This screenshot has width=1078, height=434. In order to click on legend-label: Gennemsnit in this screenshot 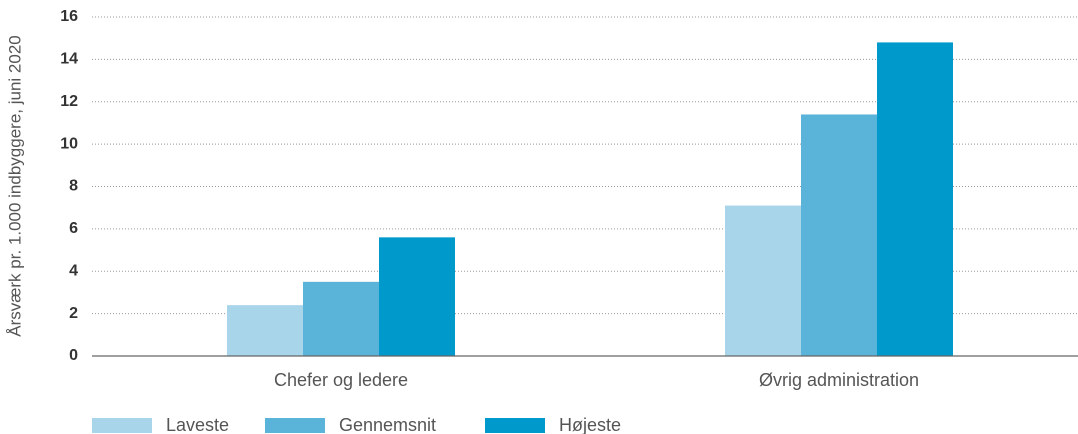, I will do `click(387, 424)`.